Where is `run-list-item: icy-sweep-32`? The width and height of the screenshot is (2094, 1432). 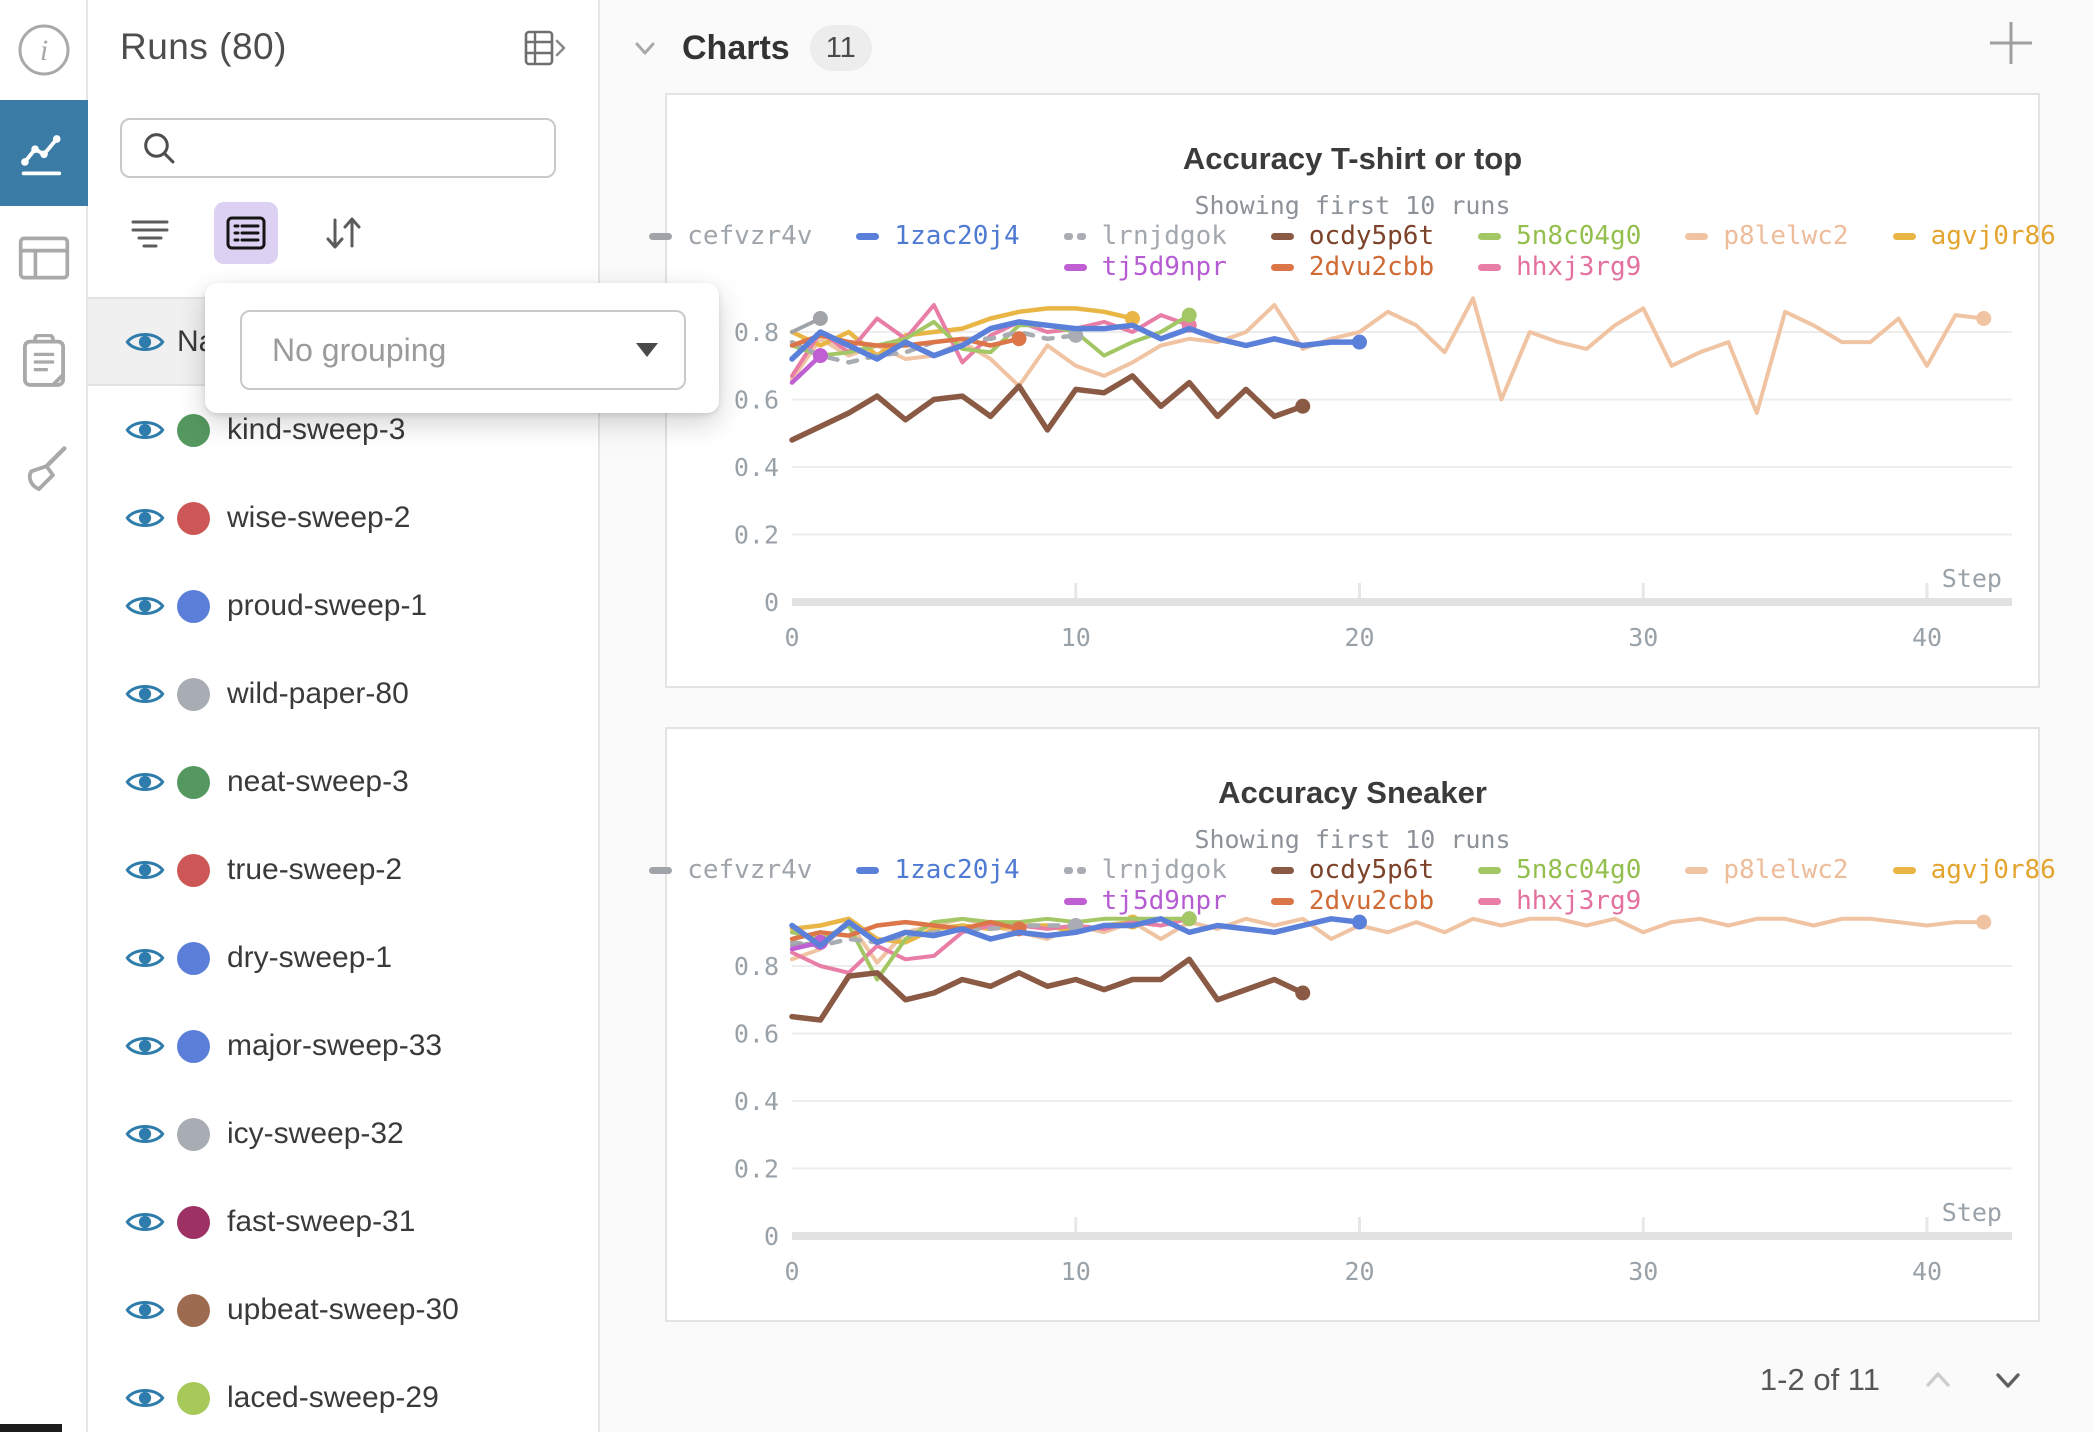
run-list-item: icy-sweep-32 is located at coordinates (344, 1134).